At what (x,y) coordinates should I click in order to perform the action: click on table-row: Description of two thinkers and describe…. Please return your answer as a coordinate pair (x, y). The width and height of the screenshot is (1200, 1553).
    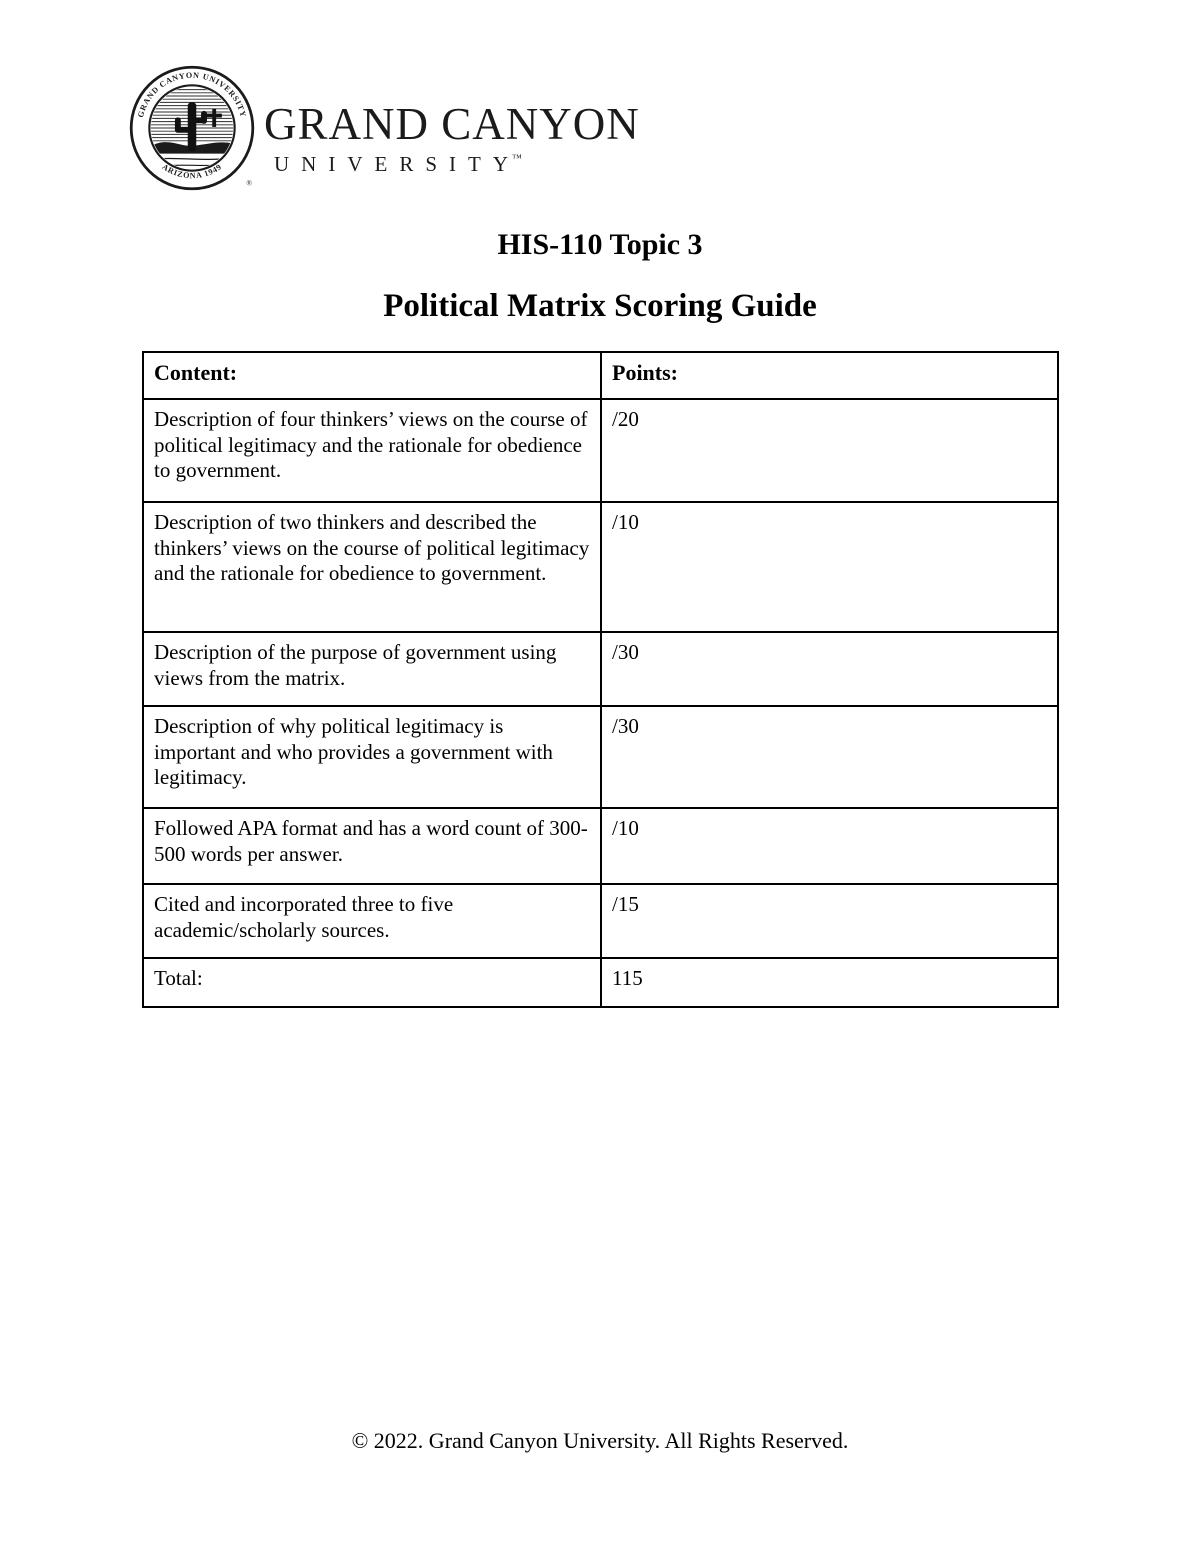
    Looking at the image, I should click on (600, 567).